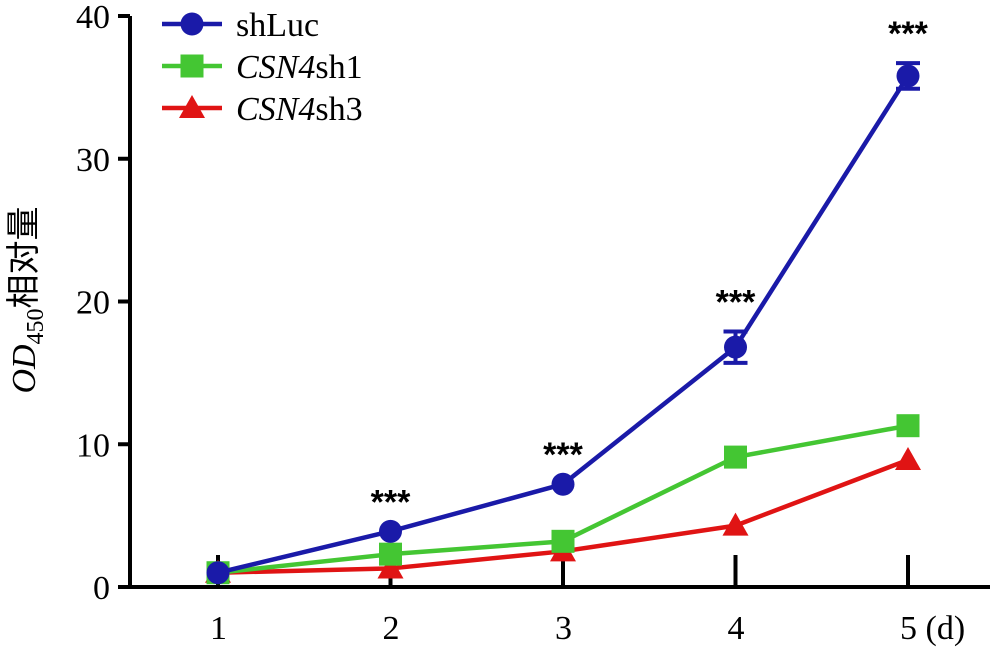  What do you see at coordinates (36, 326) in the screenshot?
I see `y-axis-label-subscript: 450` at bounding box center [36, 326].